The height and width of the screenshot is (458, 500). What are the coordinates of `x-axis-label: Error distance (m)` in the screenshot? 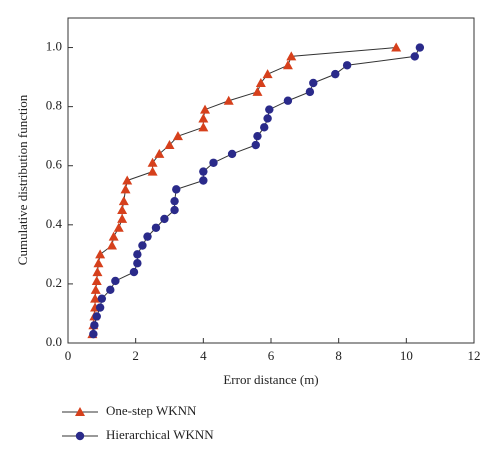 It's located at (270, 379).